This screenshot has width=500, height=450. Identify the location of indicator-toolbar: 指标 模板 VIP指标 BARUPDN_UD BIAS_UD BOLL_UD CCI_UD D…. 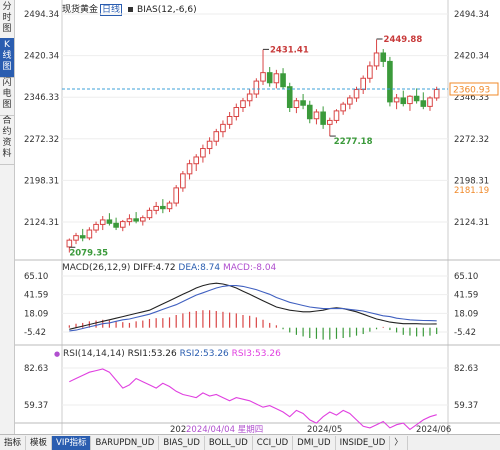
(250, 442).